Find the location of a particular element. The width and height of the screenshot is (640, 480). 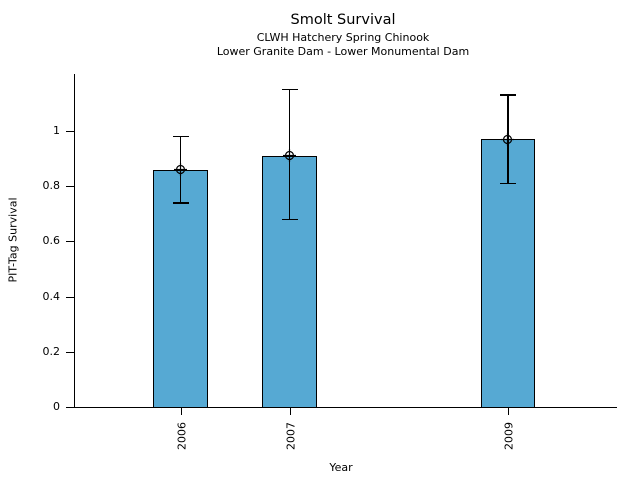

x-tick-label: 2009 is located at coordinates (509, 436).